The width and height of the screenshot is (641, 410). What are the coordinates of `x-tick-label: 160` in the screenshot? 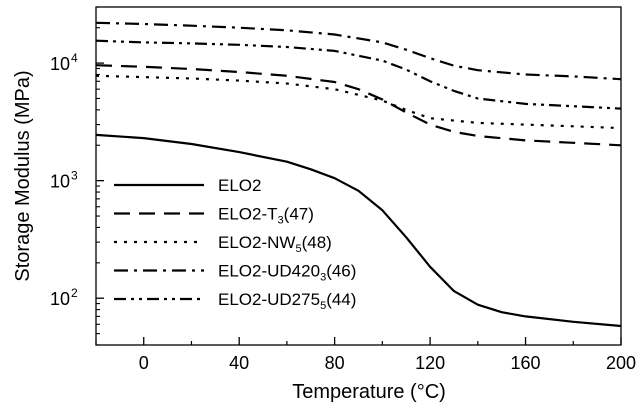 It's located at (526, 363).